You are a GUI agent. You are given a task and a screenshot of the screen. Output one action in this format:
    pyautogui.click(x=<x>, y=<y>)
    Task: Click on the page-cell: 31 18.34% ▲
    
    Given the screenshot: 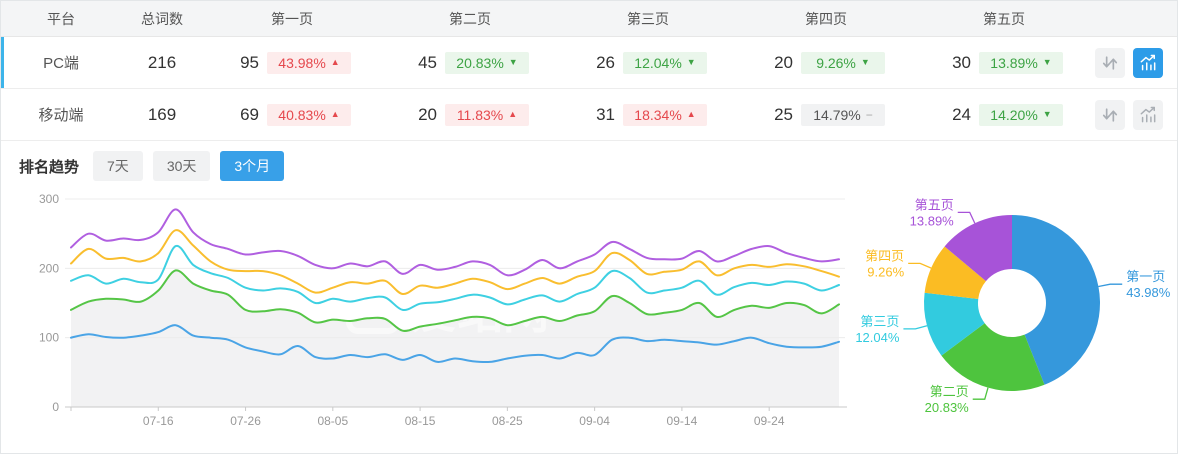 What is the action you would take?
    pyautogui.click(x=648, y=114)
    